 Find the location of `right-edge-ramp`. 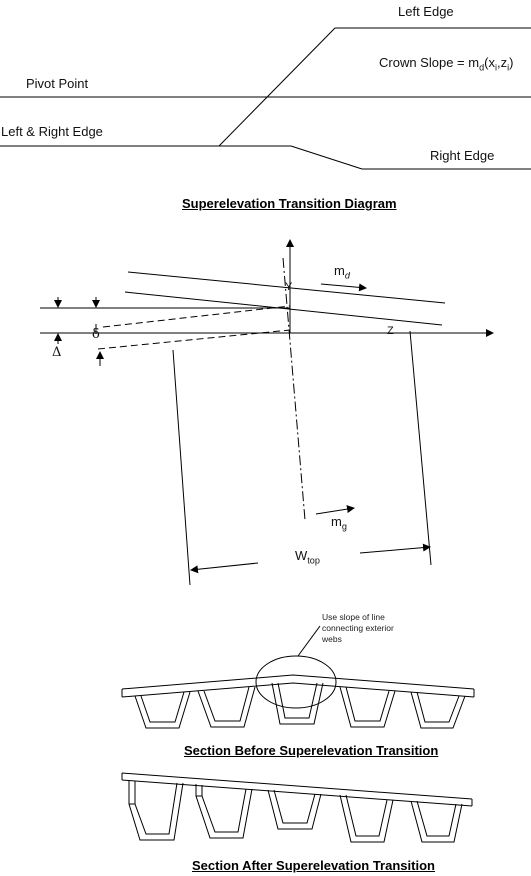

right-edge-ramp is located at coordinates (326, 157).